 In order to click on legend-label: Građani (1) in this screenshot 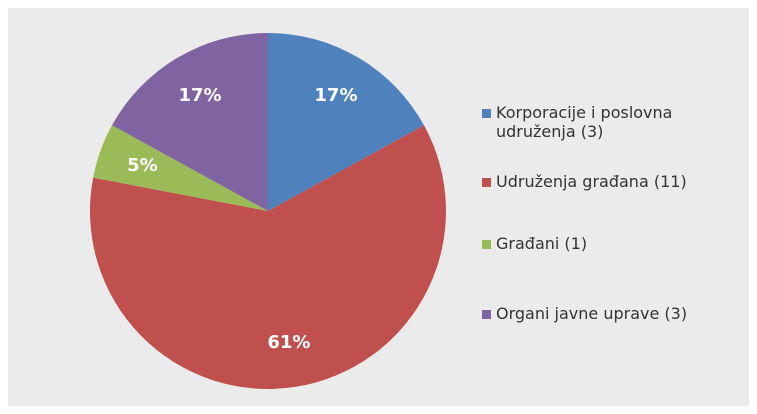, I will do `click(542, 243)`.